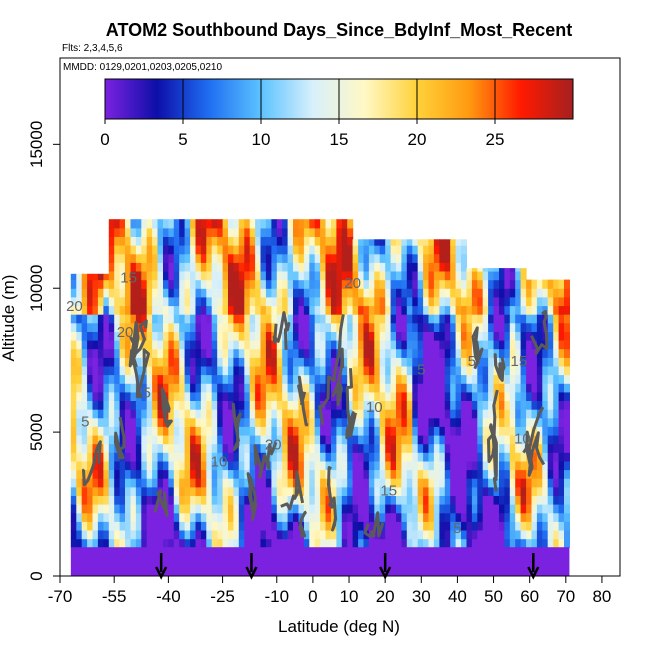 The image size is (650, 650). Describe the element at coordinates (142, 67) in the screenshot. I see `dates-label: MMDD: 0129,0201,0203,0205,0210` at that location.